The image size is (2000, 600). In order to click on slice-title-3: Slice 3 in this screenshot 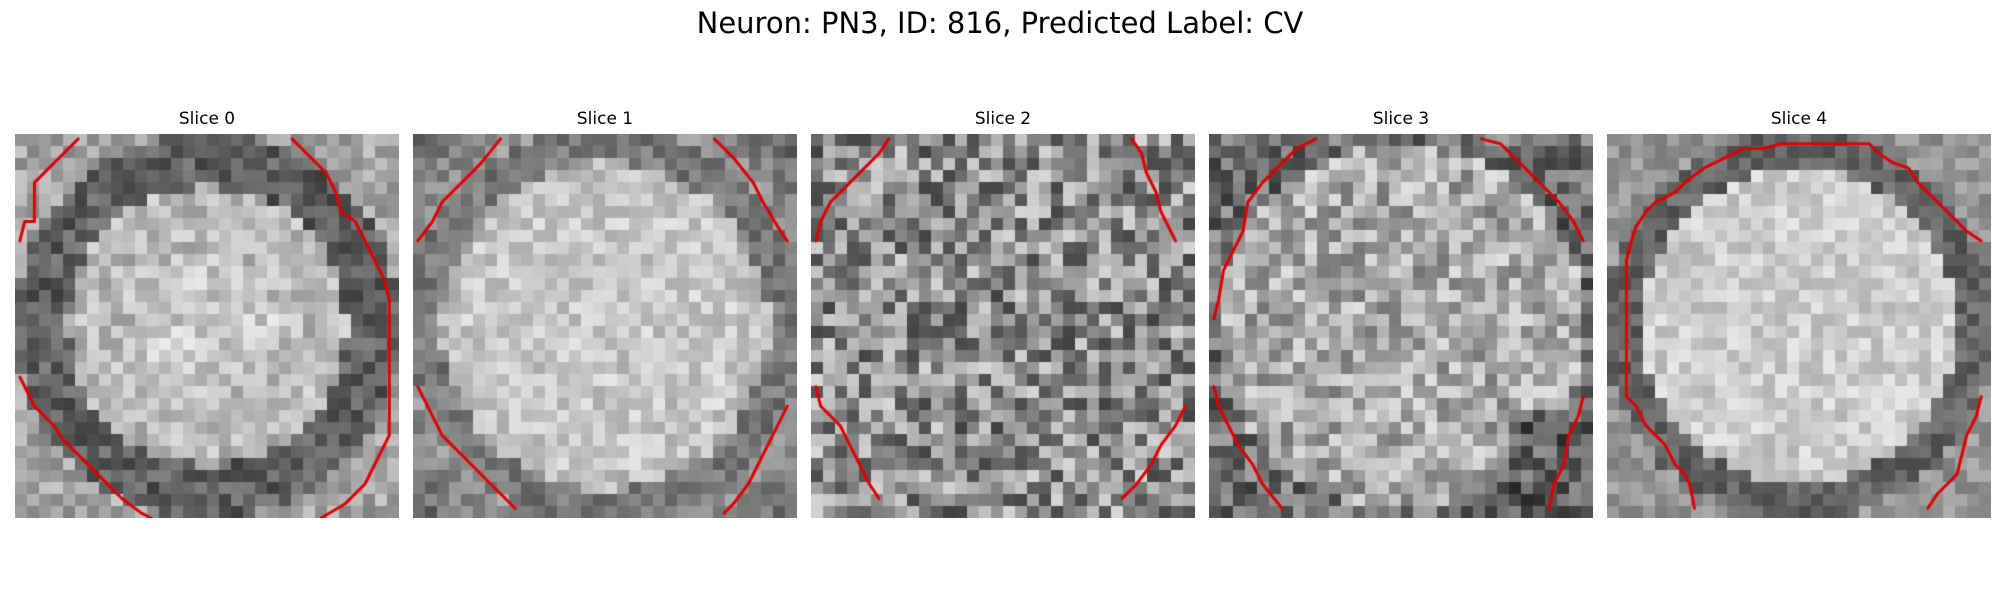, I will do `click(1401, 119)`.